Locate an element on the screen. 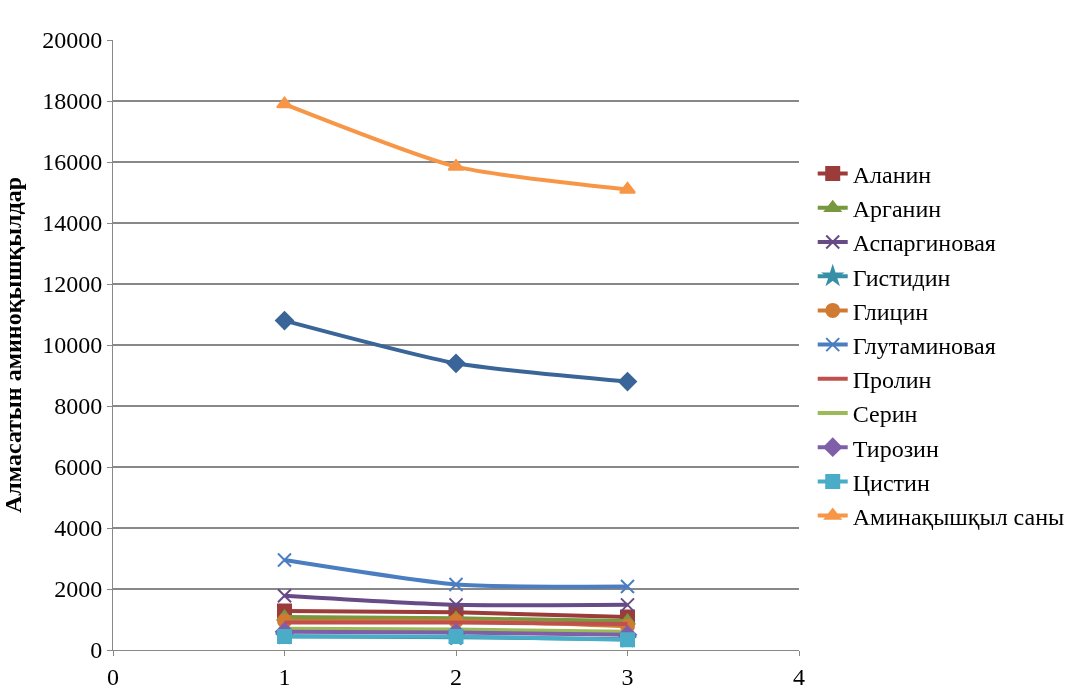 This screenshot has height=700, width=1080. y-tick-label: 20000 is located at coordinates (72, 40).